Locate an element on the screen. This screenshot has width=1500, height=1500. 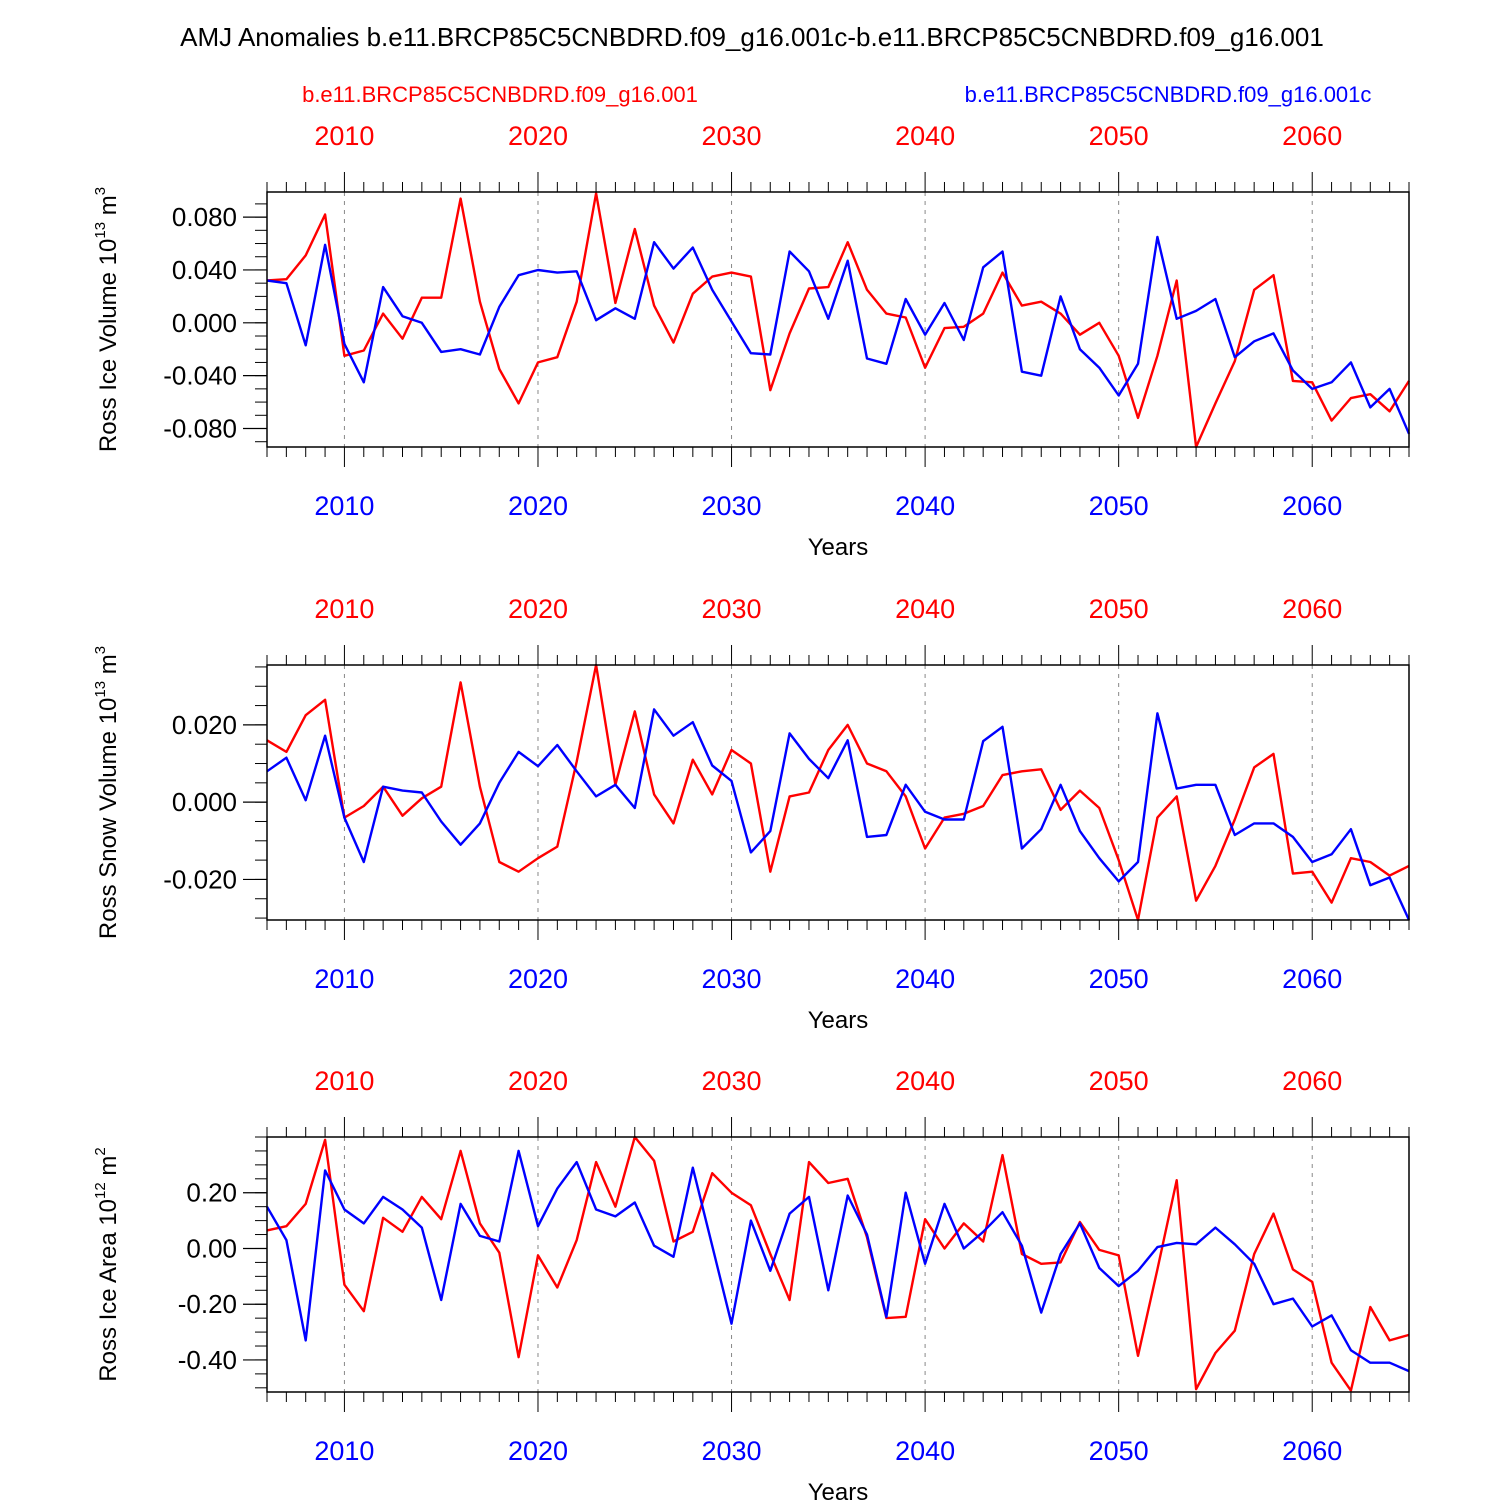
y-axis-label: Ross Ice Volume 1013 m3 is located at coordinates (107, 319).